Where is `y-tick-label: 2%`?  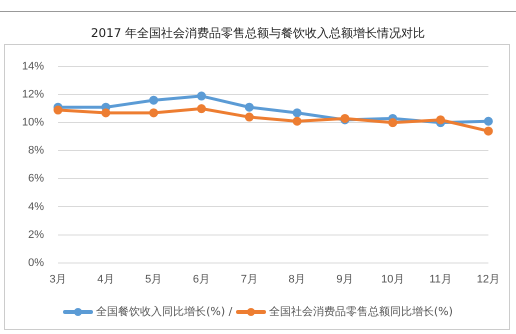 y-tick-label: 2% is located at coordinates (36, 234).